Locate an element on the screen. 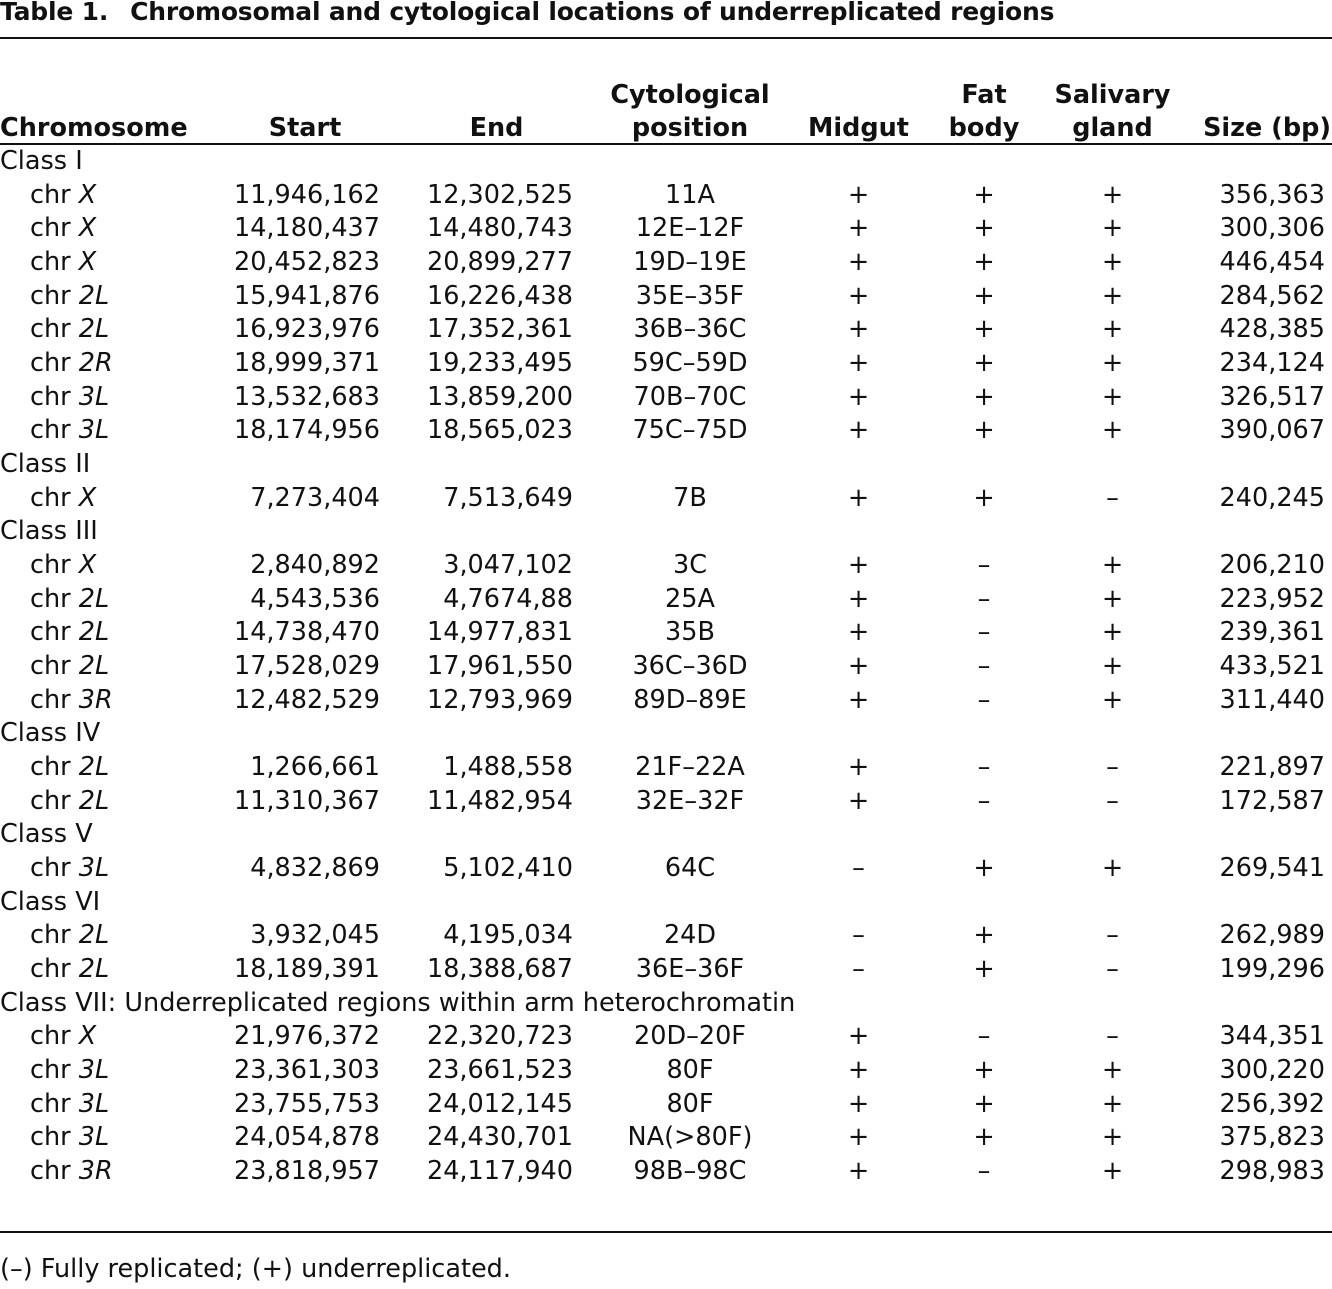 The image size is (1332, 1289). cell-cytological-position: 64C is located at coordinates (690, 868).